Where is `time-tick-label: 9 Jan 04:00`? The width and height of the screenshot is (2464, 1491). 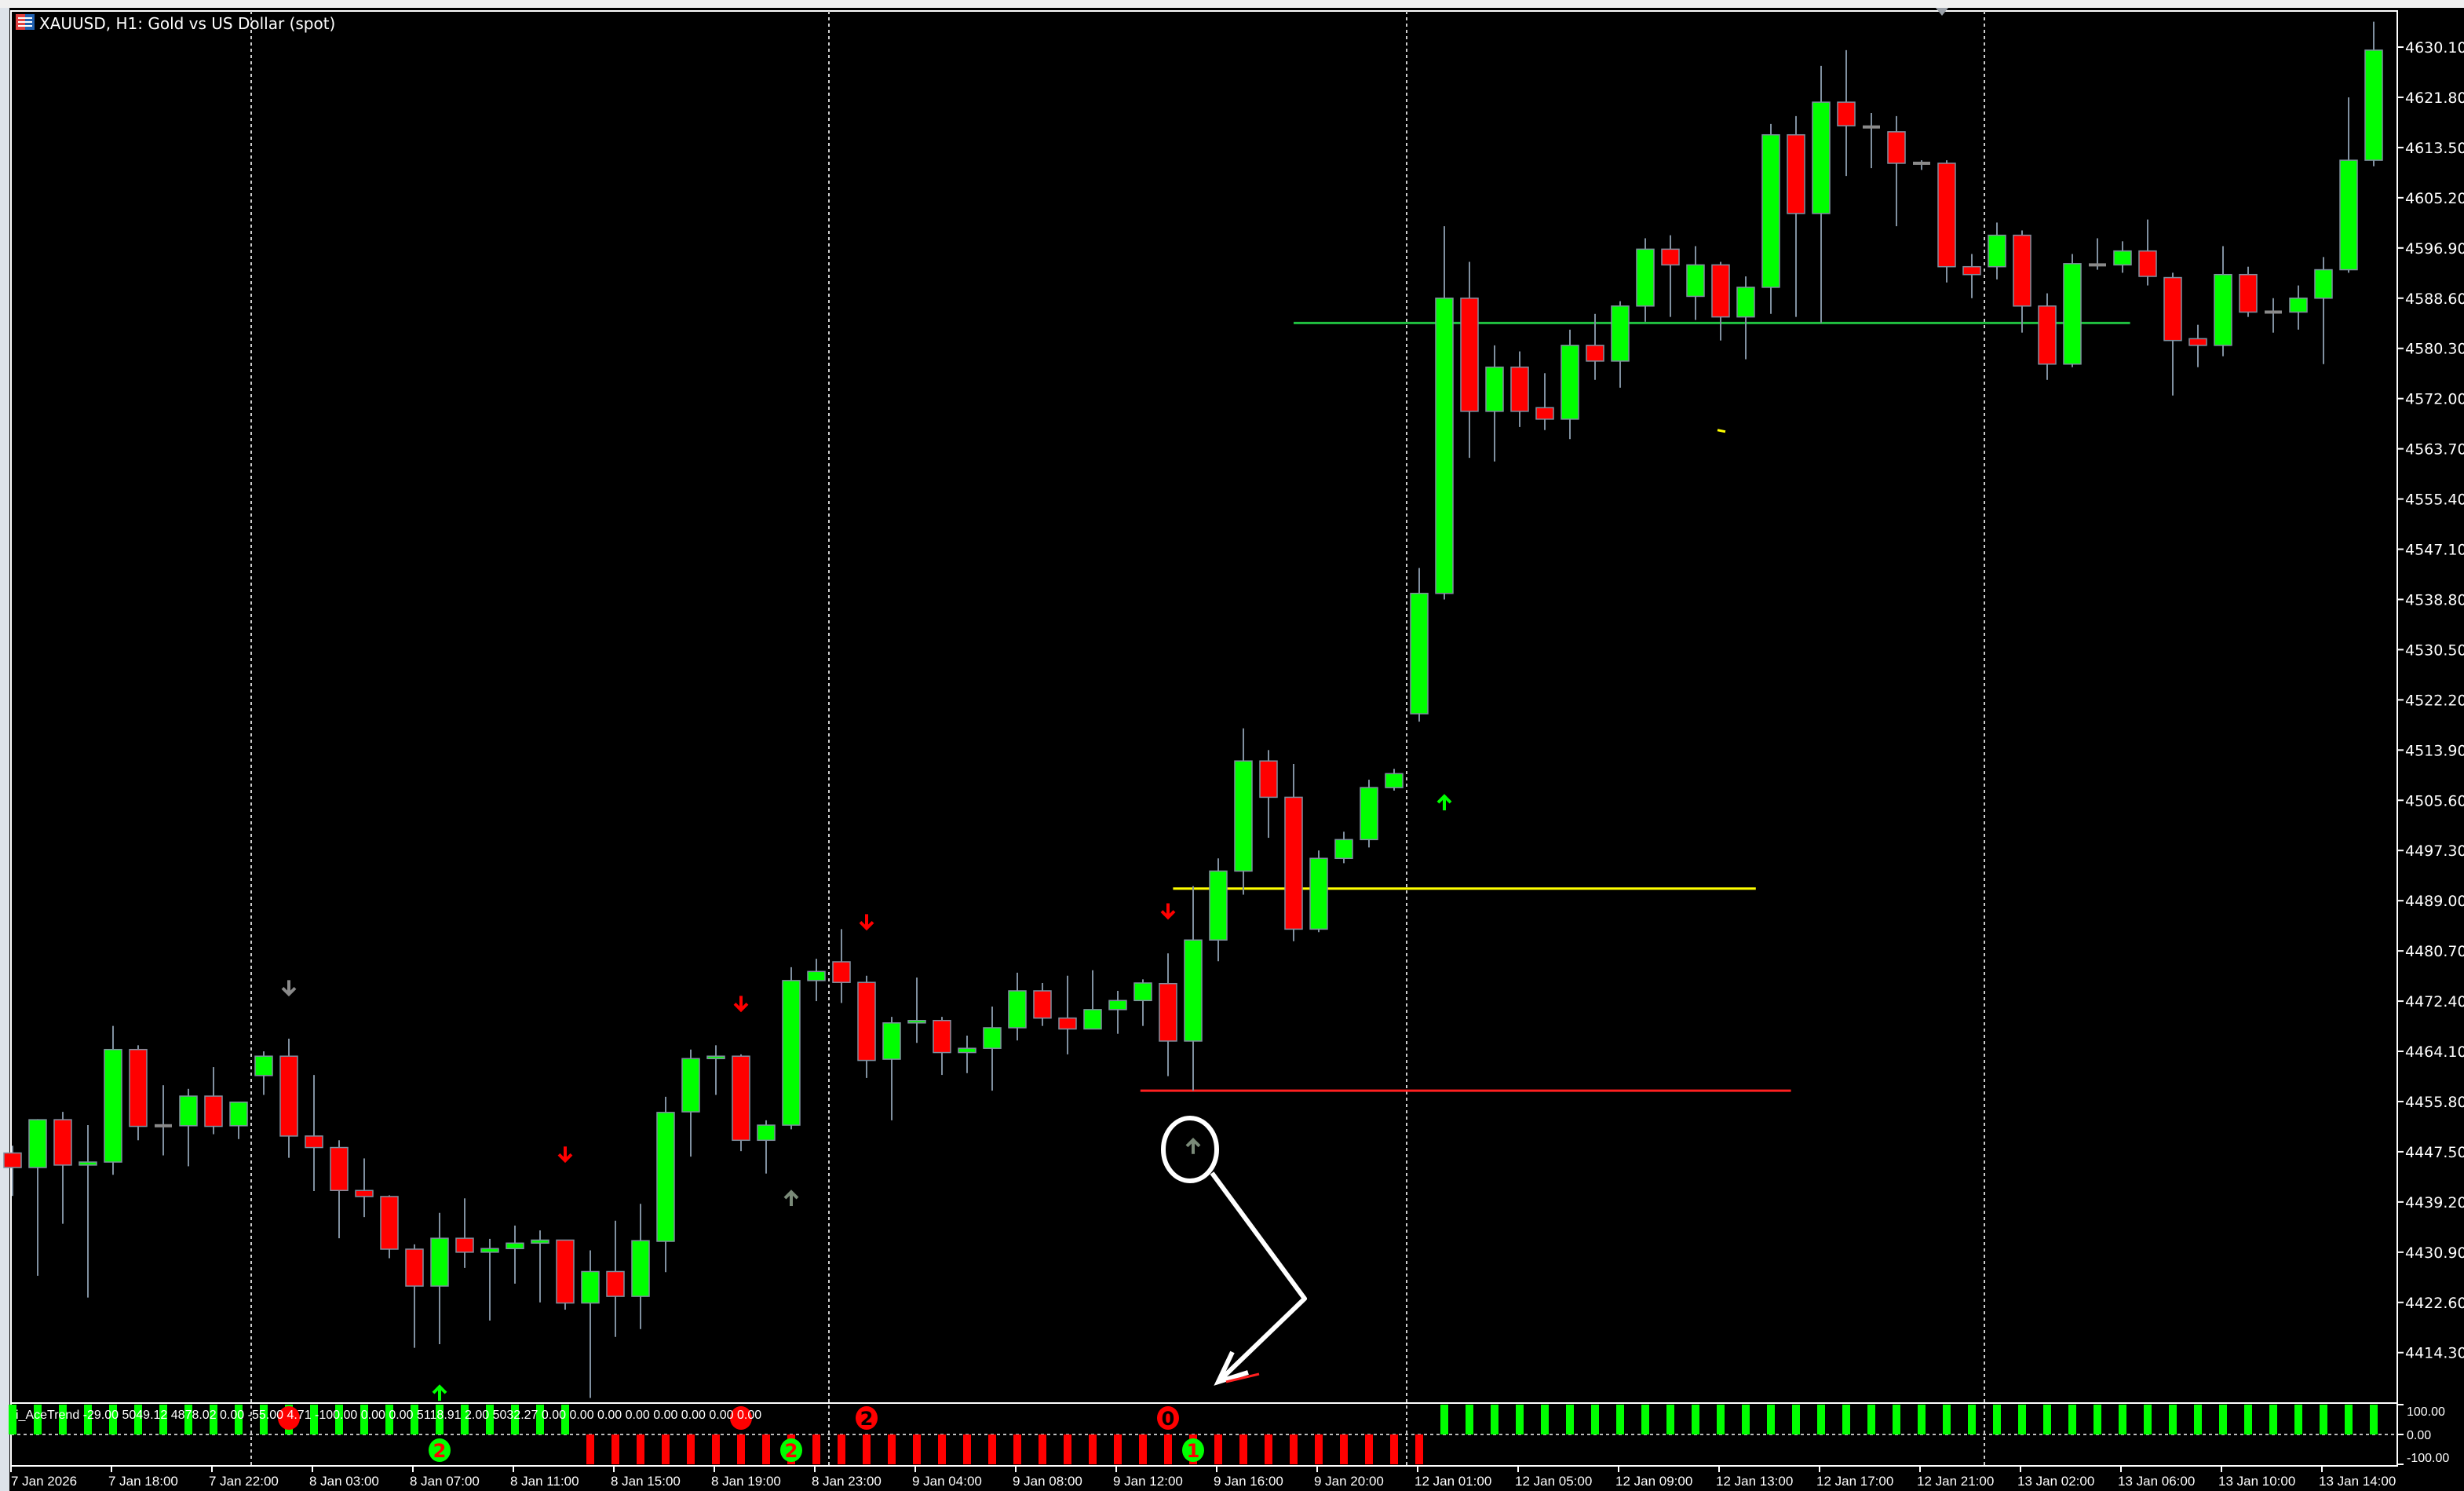
time-tick-label: 9 Jan 04:00 is located at coordinates (947, 1481).